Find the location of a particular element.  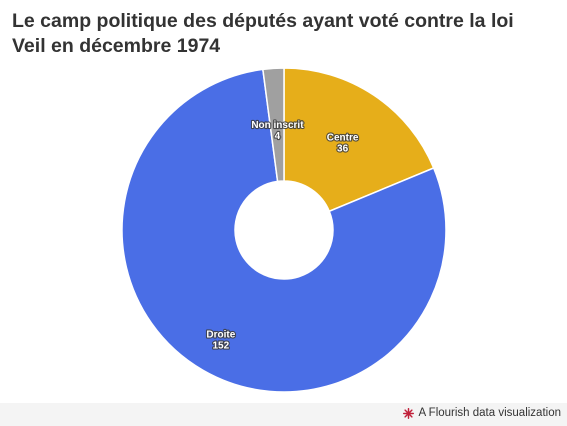

slice-label-centre: Centre is located at coordinates (343, 137).